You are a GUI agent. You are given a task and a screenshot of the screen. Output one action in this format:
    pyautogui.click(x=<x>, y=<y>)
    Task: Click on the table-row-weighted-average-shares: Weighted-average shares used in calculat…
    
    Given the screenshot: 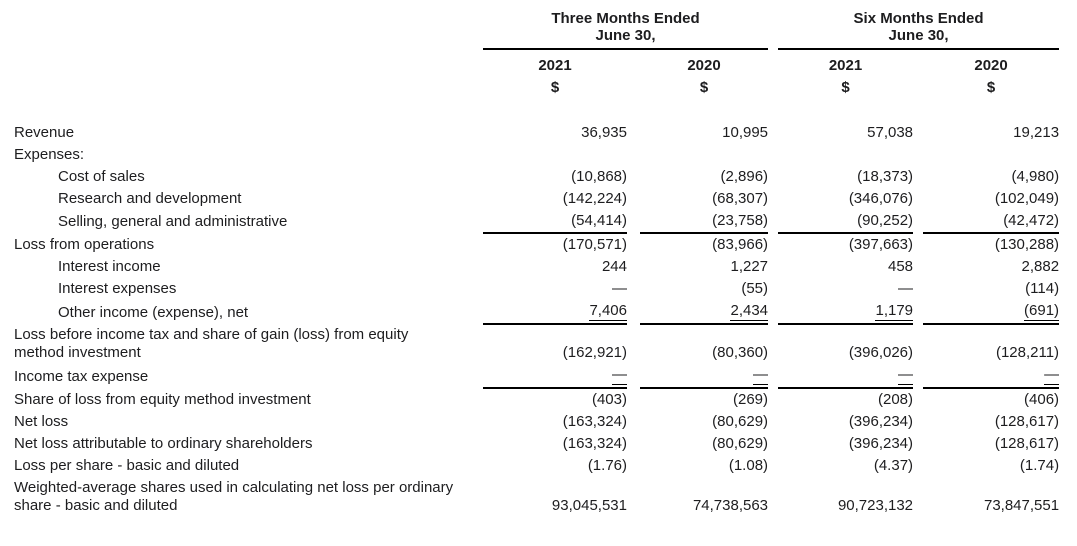 What is the action you would take?
    pyautogui.click(x=536, y=497)
    